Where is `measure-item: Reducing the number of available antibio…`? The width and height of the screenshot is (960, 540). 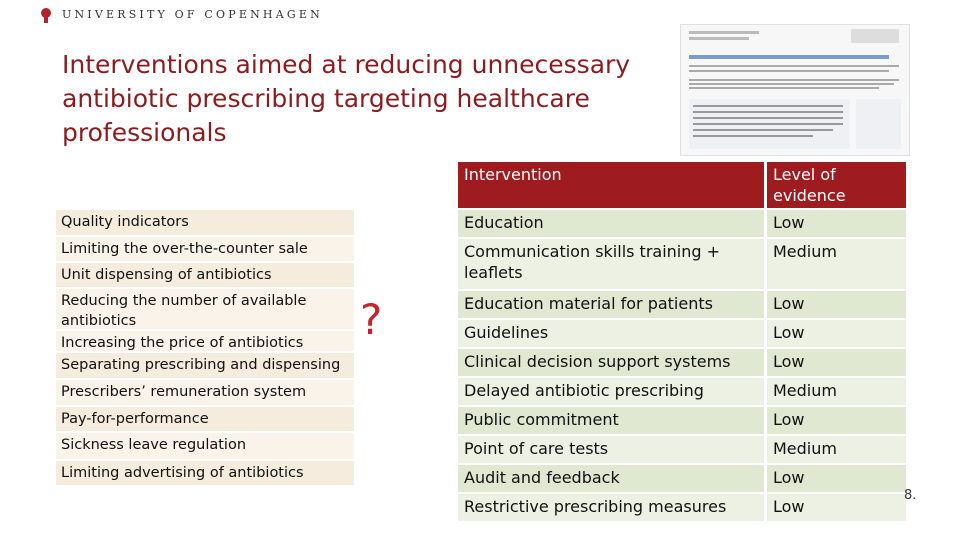 measure-item: Reducing the number of available antibio… is located at coordinates (205, 309).